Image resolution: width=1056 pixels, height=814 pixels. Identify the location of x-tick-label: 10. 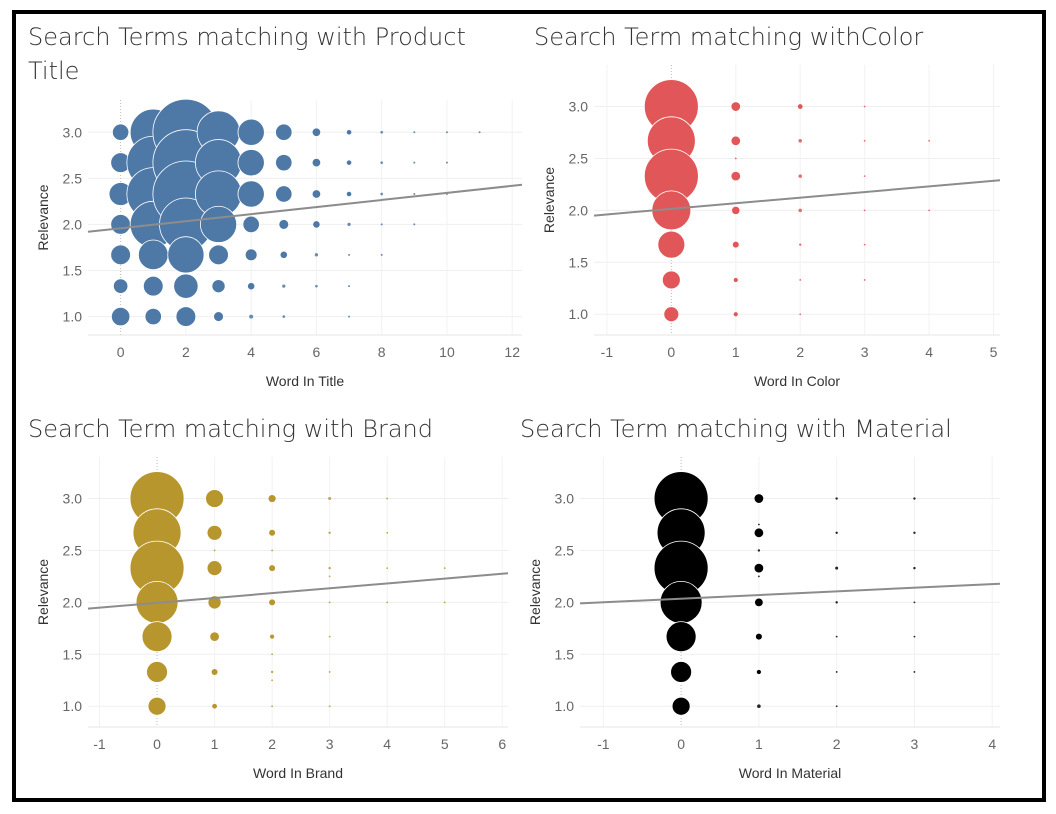
(447, 352).